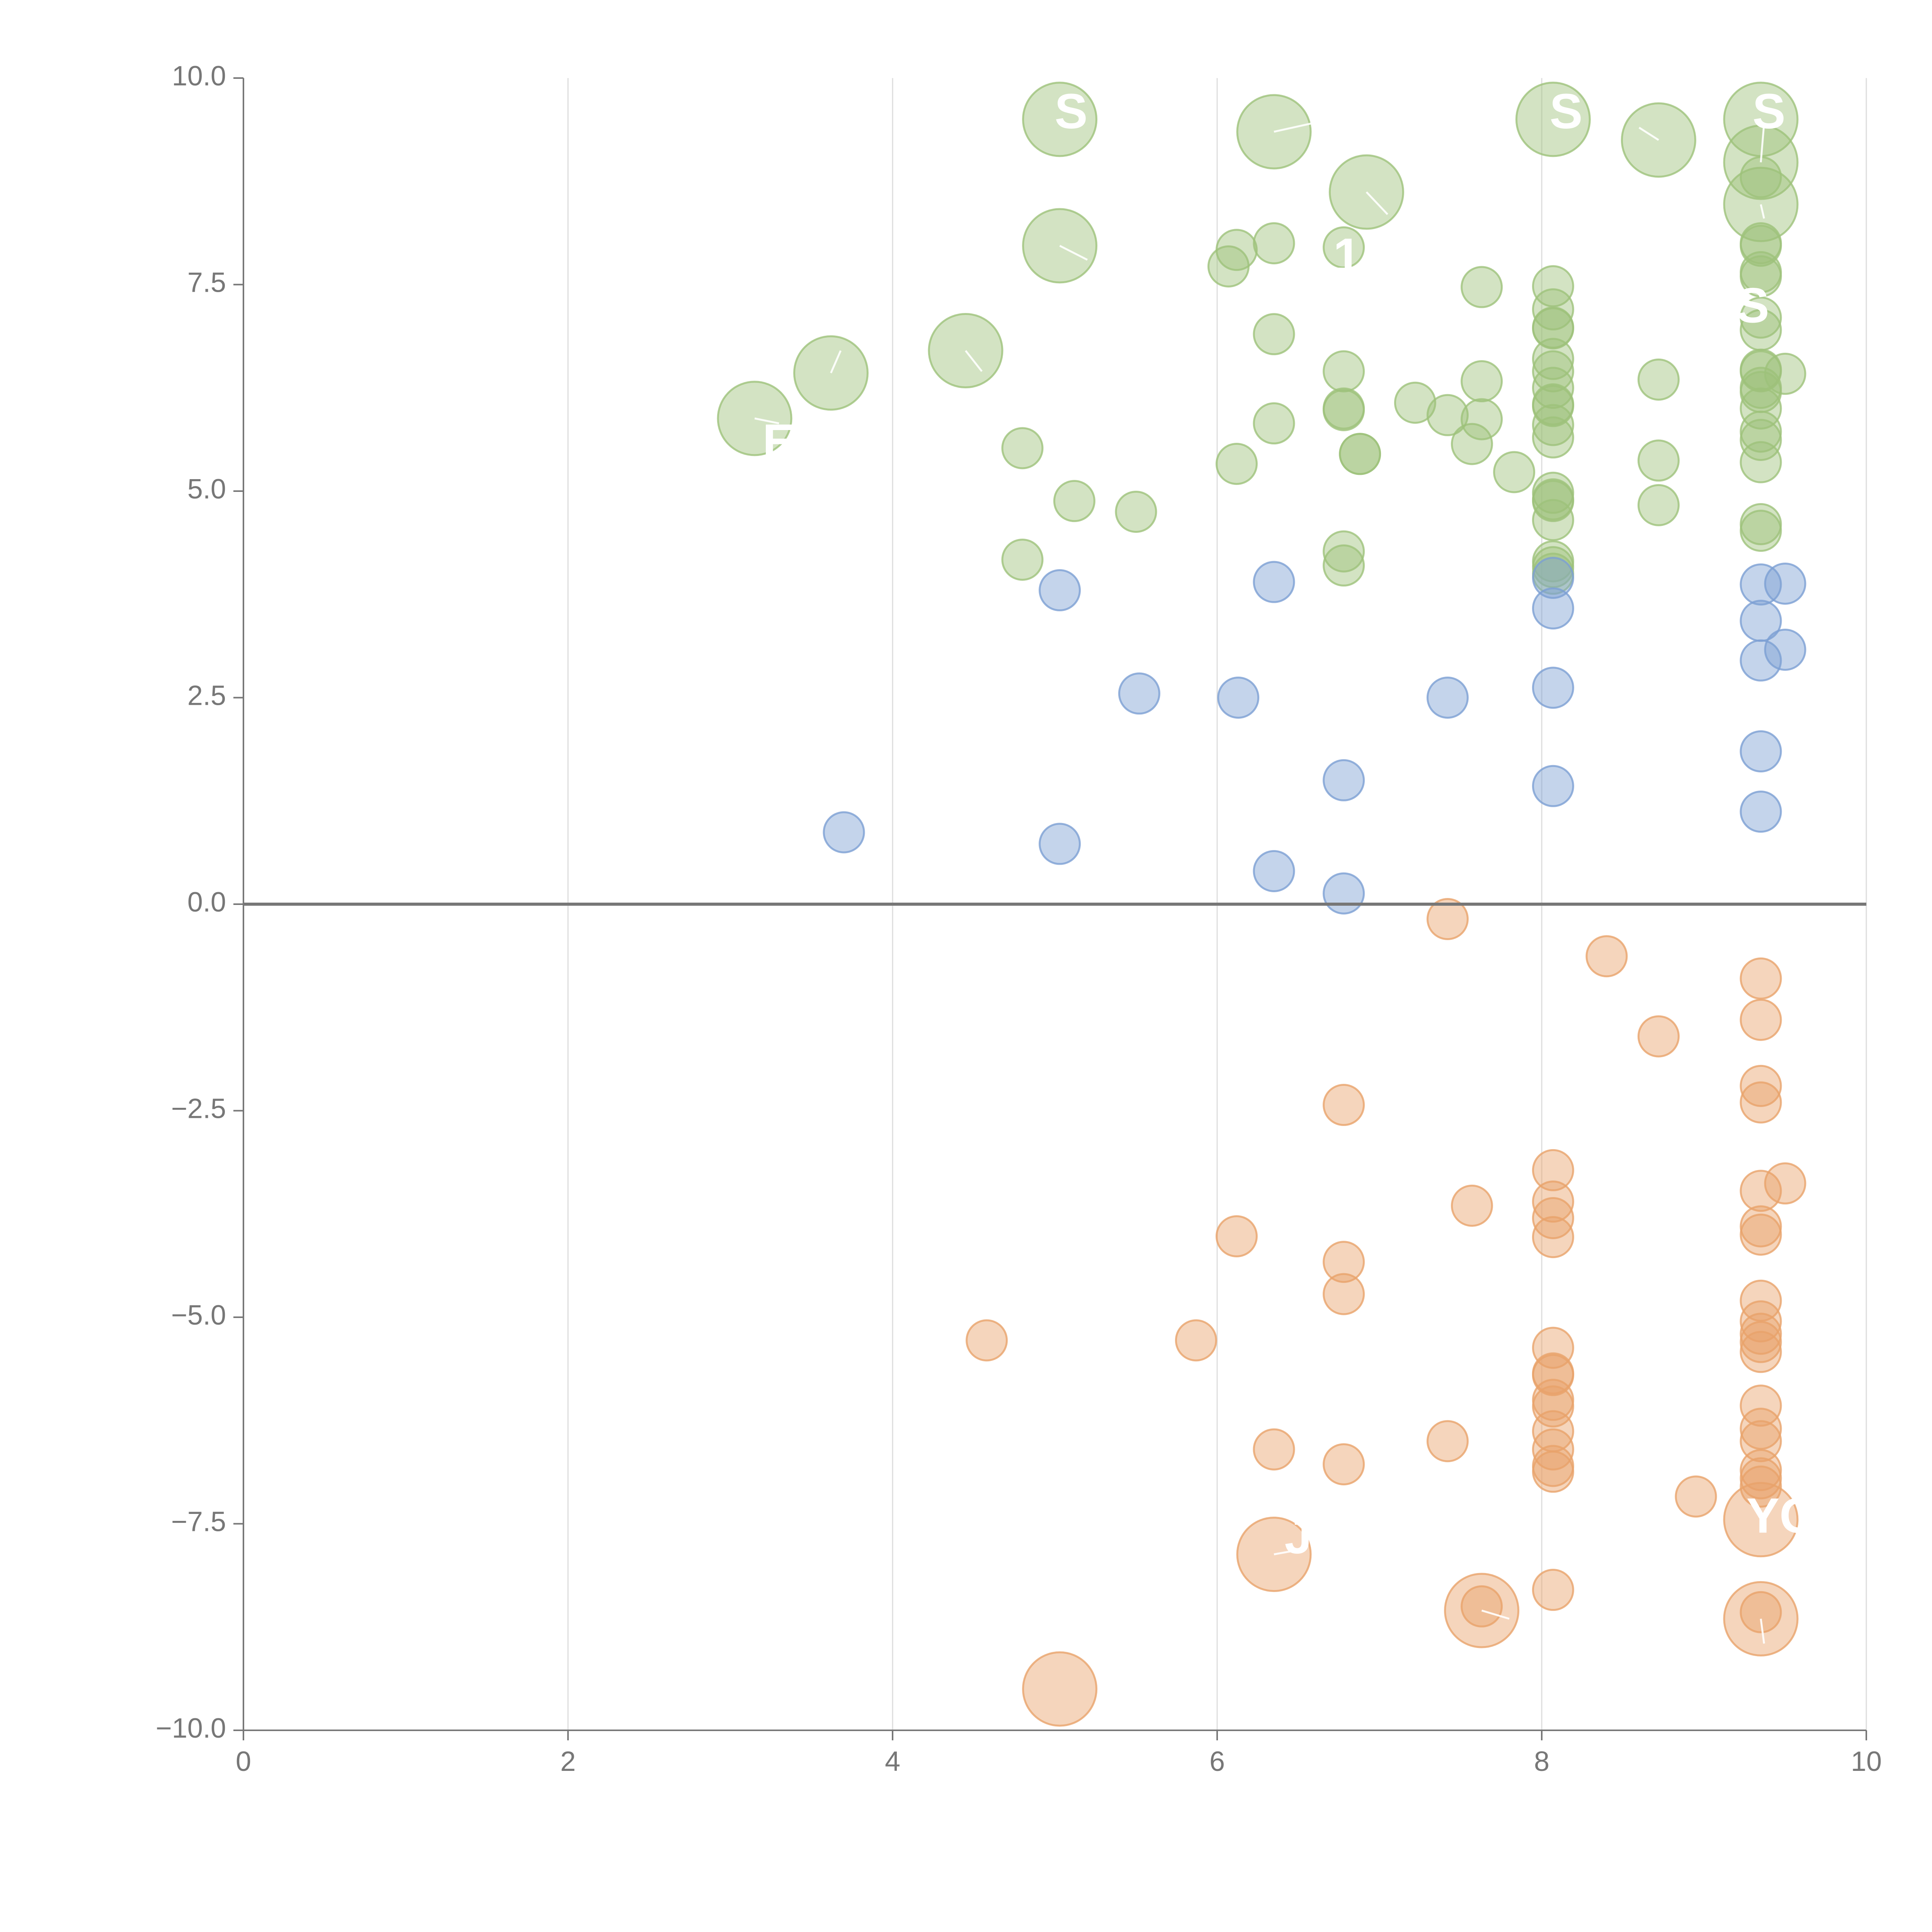 The height and width of the screenshot is (1932, 1932). I want to click on y-tick-label: 7.5, so click(207, 282).